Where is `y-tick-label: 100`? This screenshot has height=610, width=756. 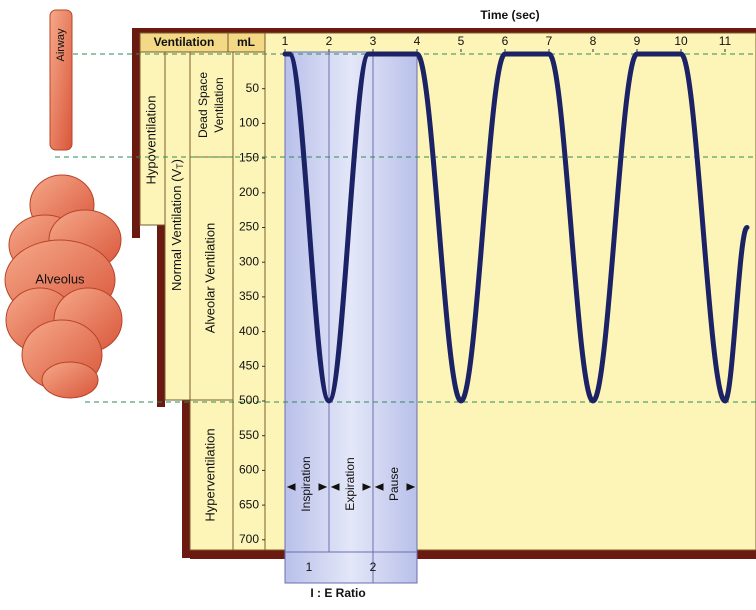 y-tick-label: 100 is located at coordinates (249, 123).